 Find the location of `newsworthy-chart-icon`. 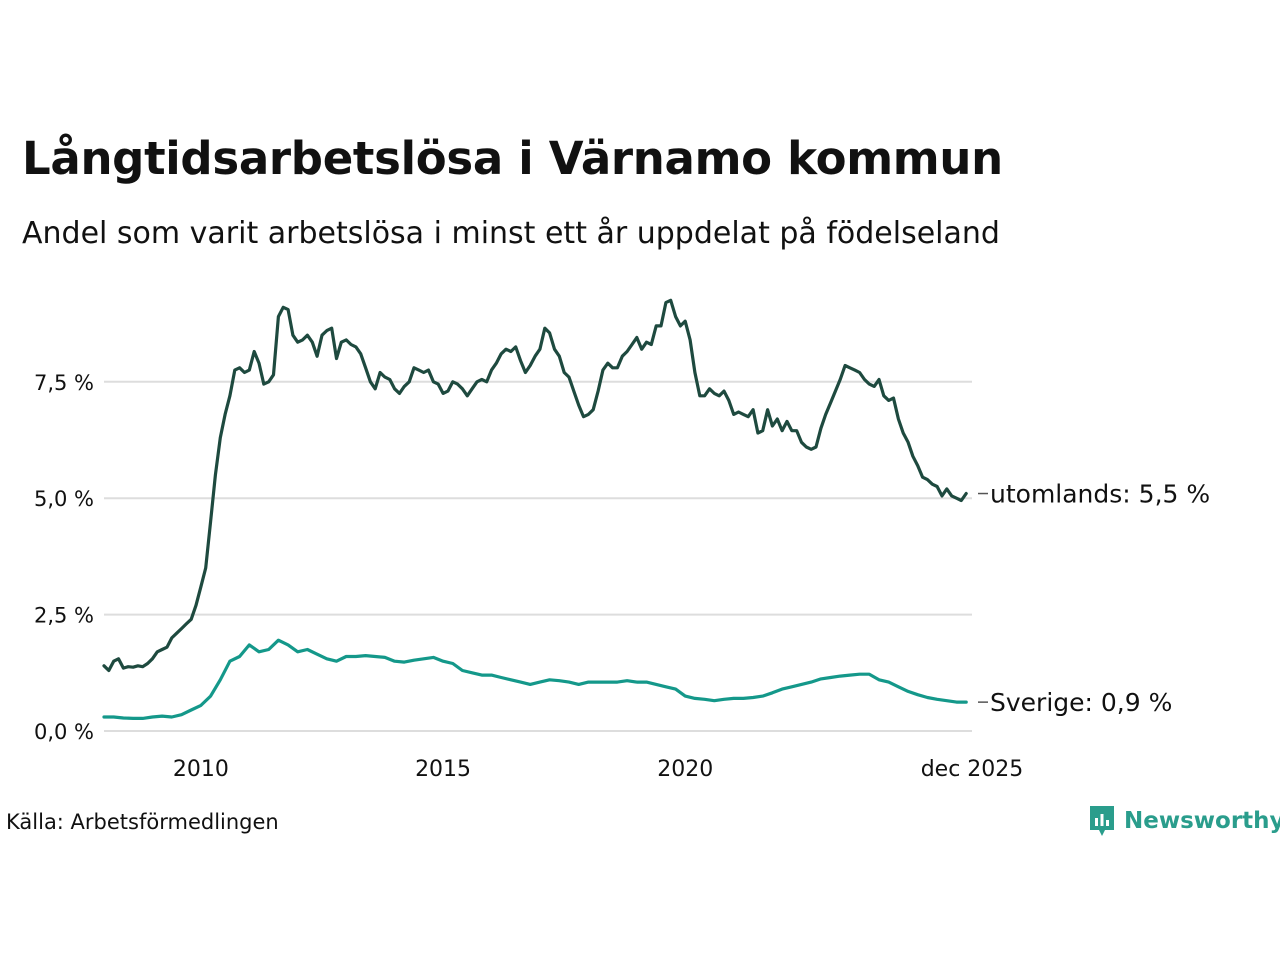

newsworthy-chart-icon is located at coordinates (1102, 821).